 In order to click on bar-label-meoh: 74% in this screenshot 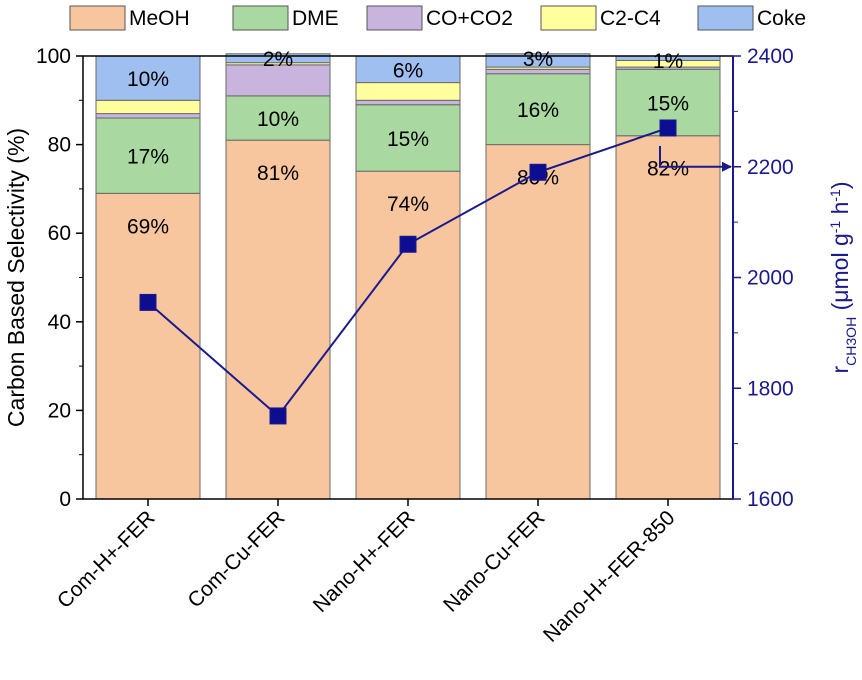, I will do `click(408, 204)`.